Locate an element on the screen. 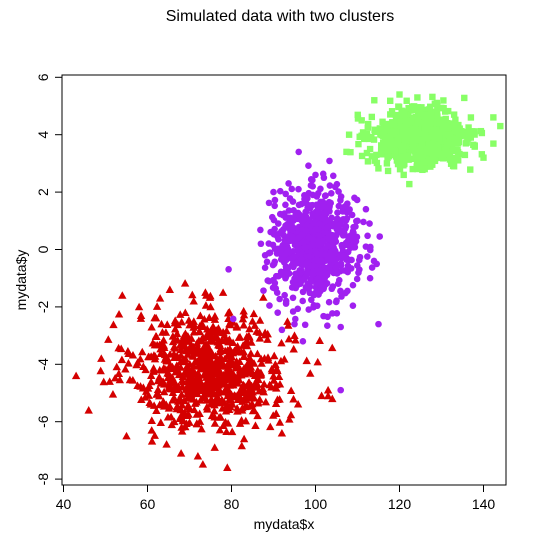  y-axis: -8 -6 -4 -2 0 2 4 6 is located at coordinates (48, 279).